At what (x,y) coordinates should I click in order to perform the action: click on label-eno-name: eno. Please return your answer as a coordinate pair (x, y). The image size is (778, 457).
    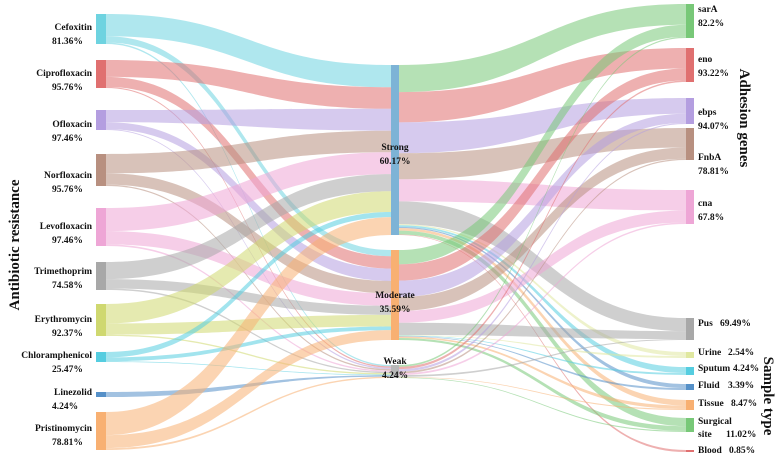
    Looking at the image, I should click on (705, 60).